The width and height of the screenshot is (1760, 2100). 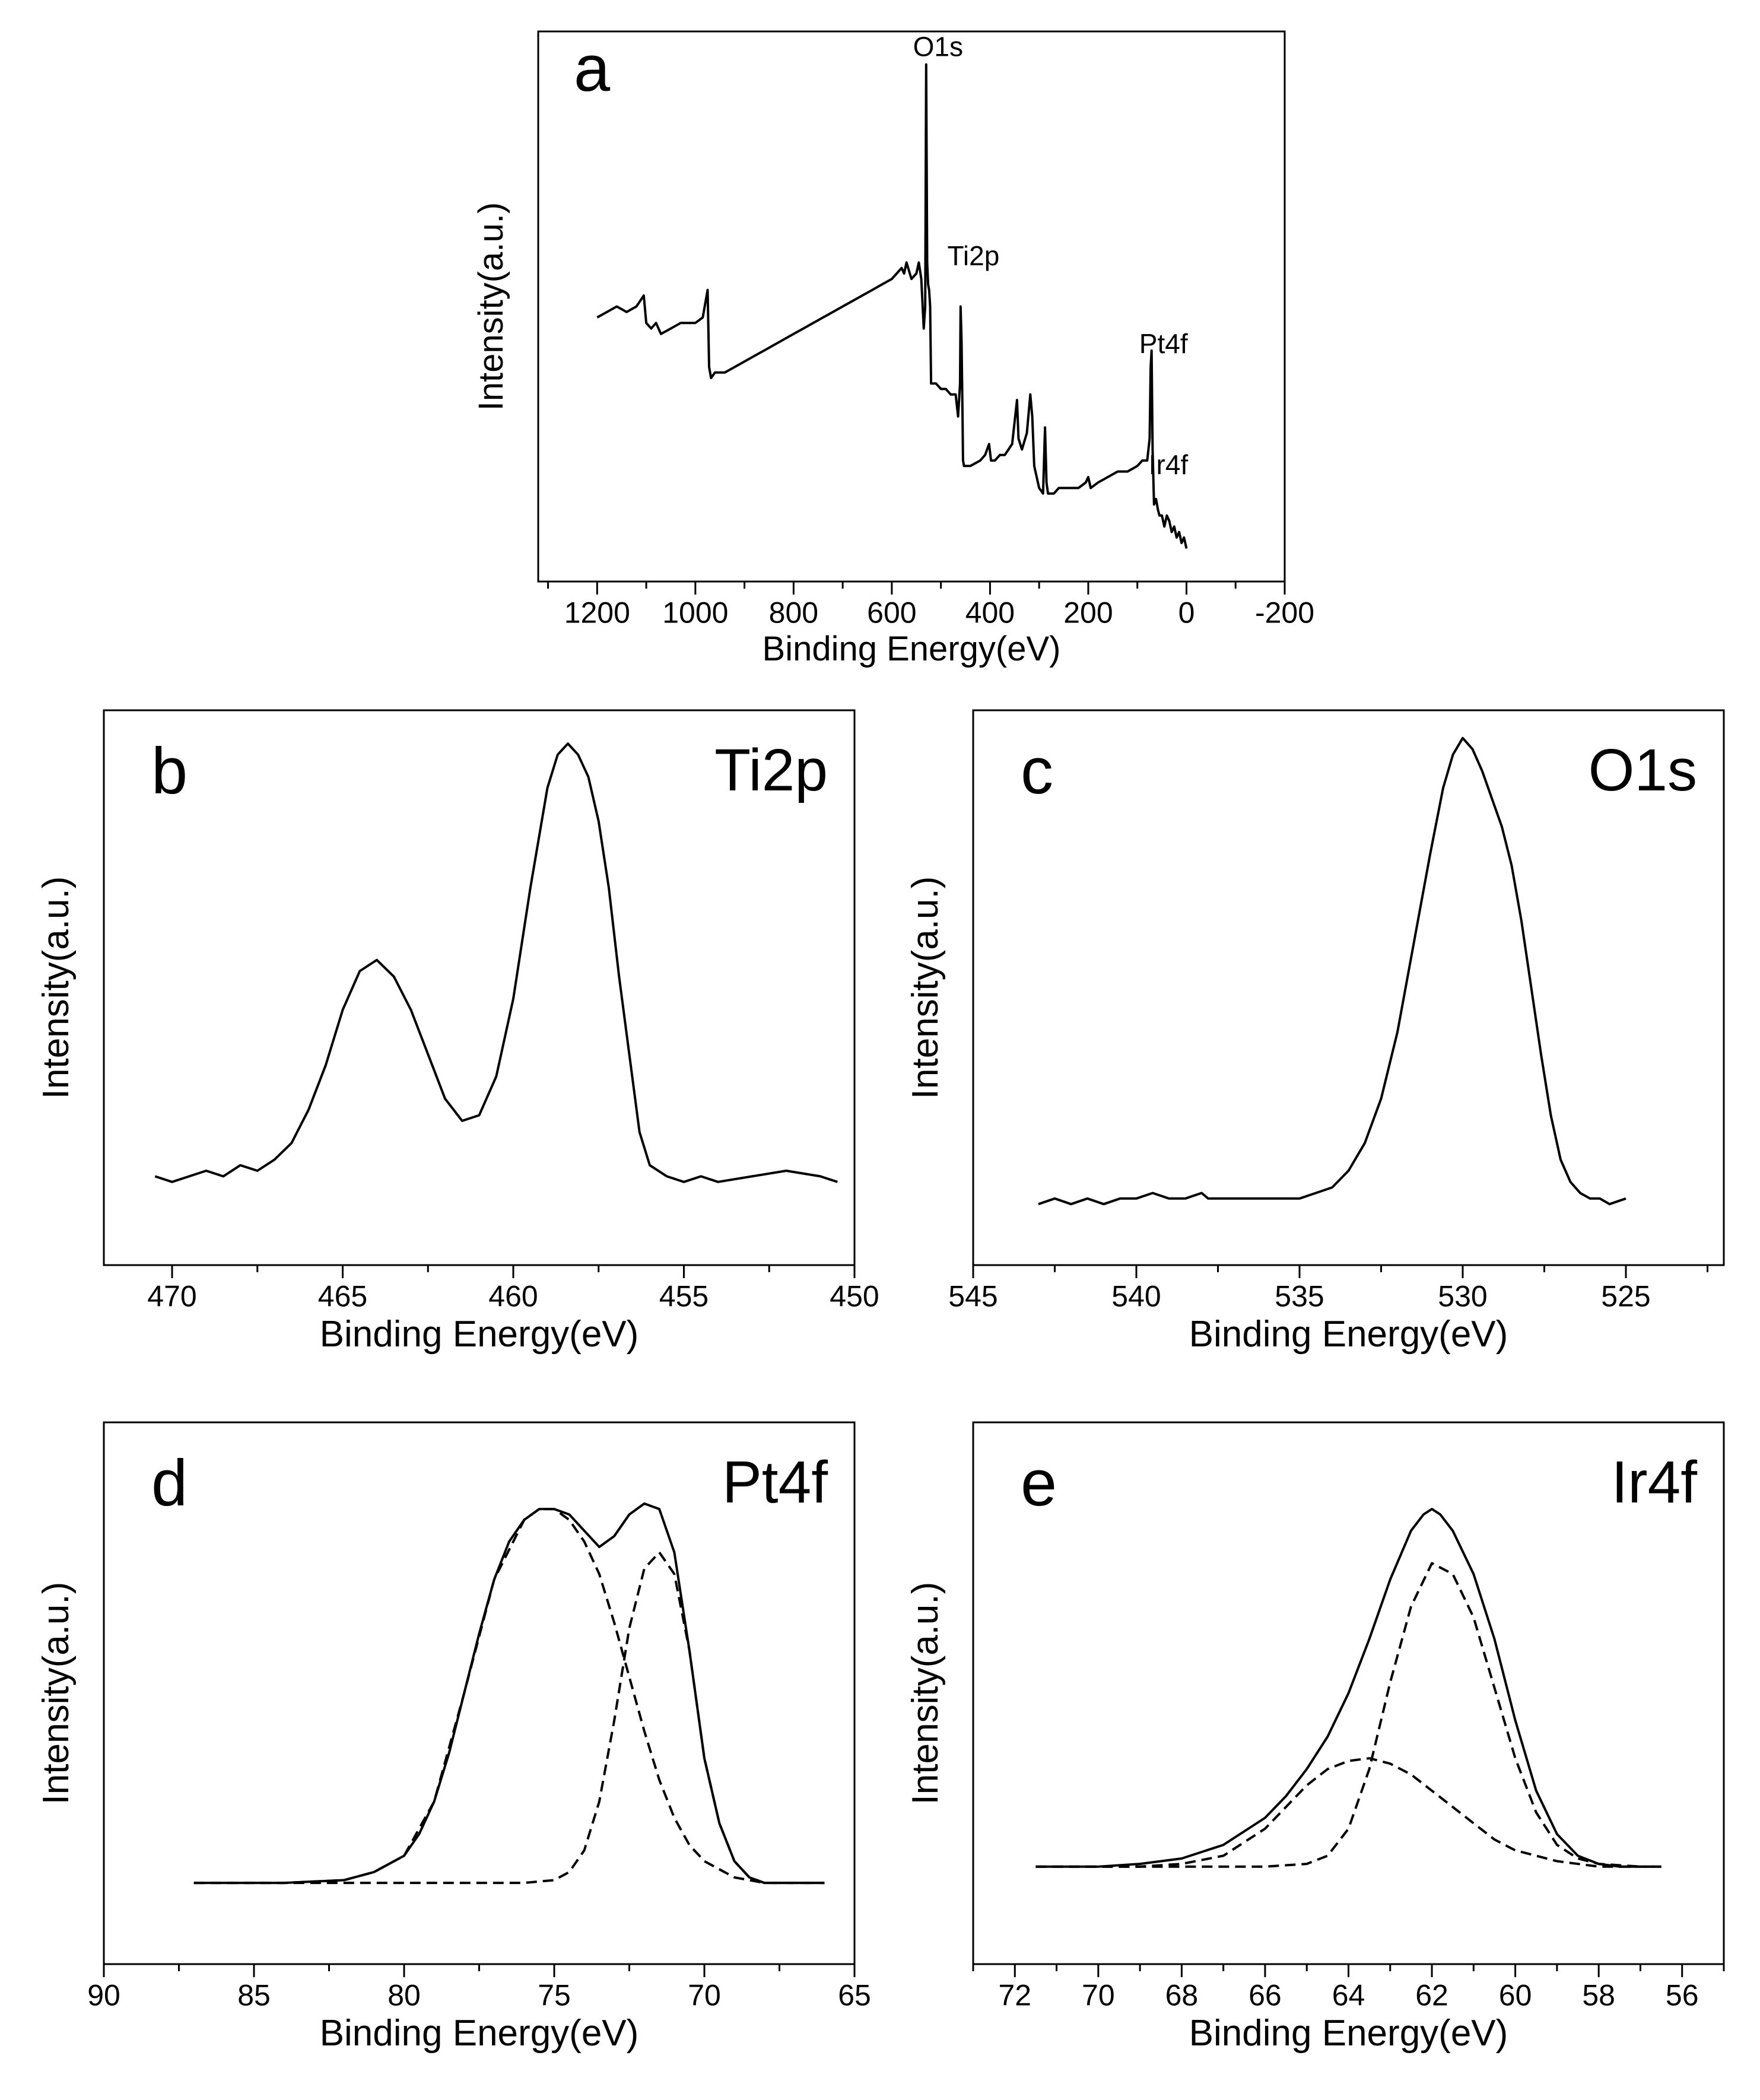 I want to click on x-tick-label: 530, so click(x=1462, y=1296).